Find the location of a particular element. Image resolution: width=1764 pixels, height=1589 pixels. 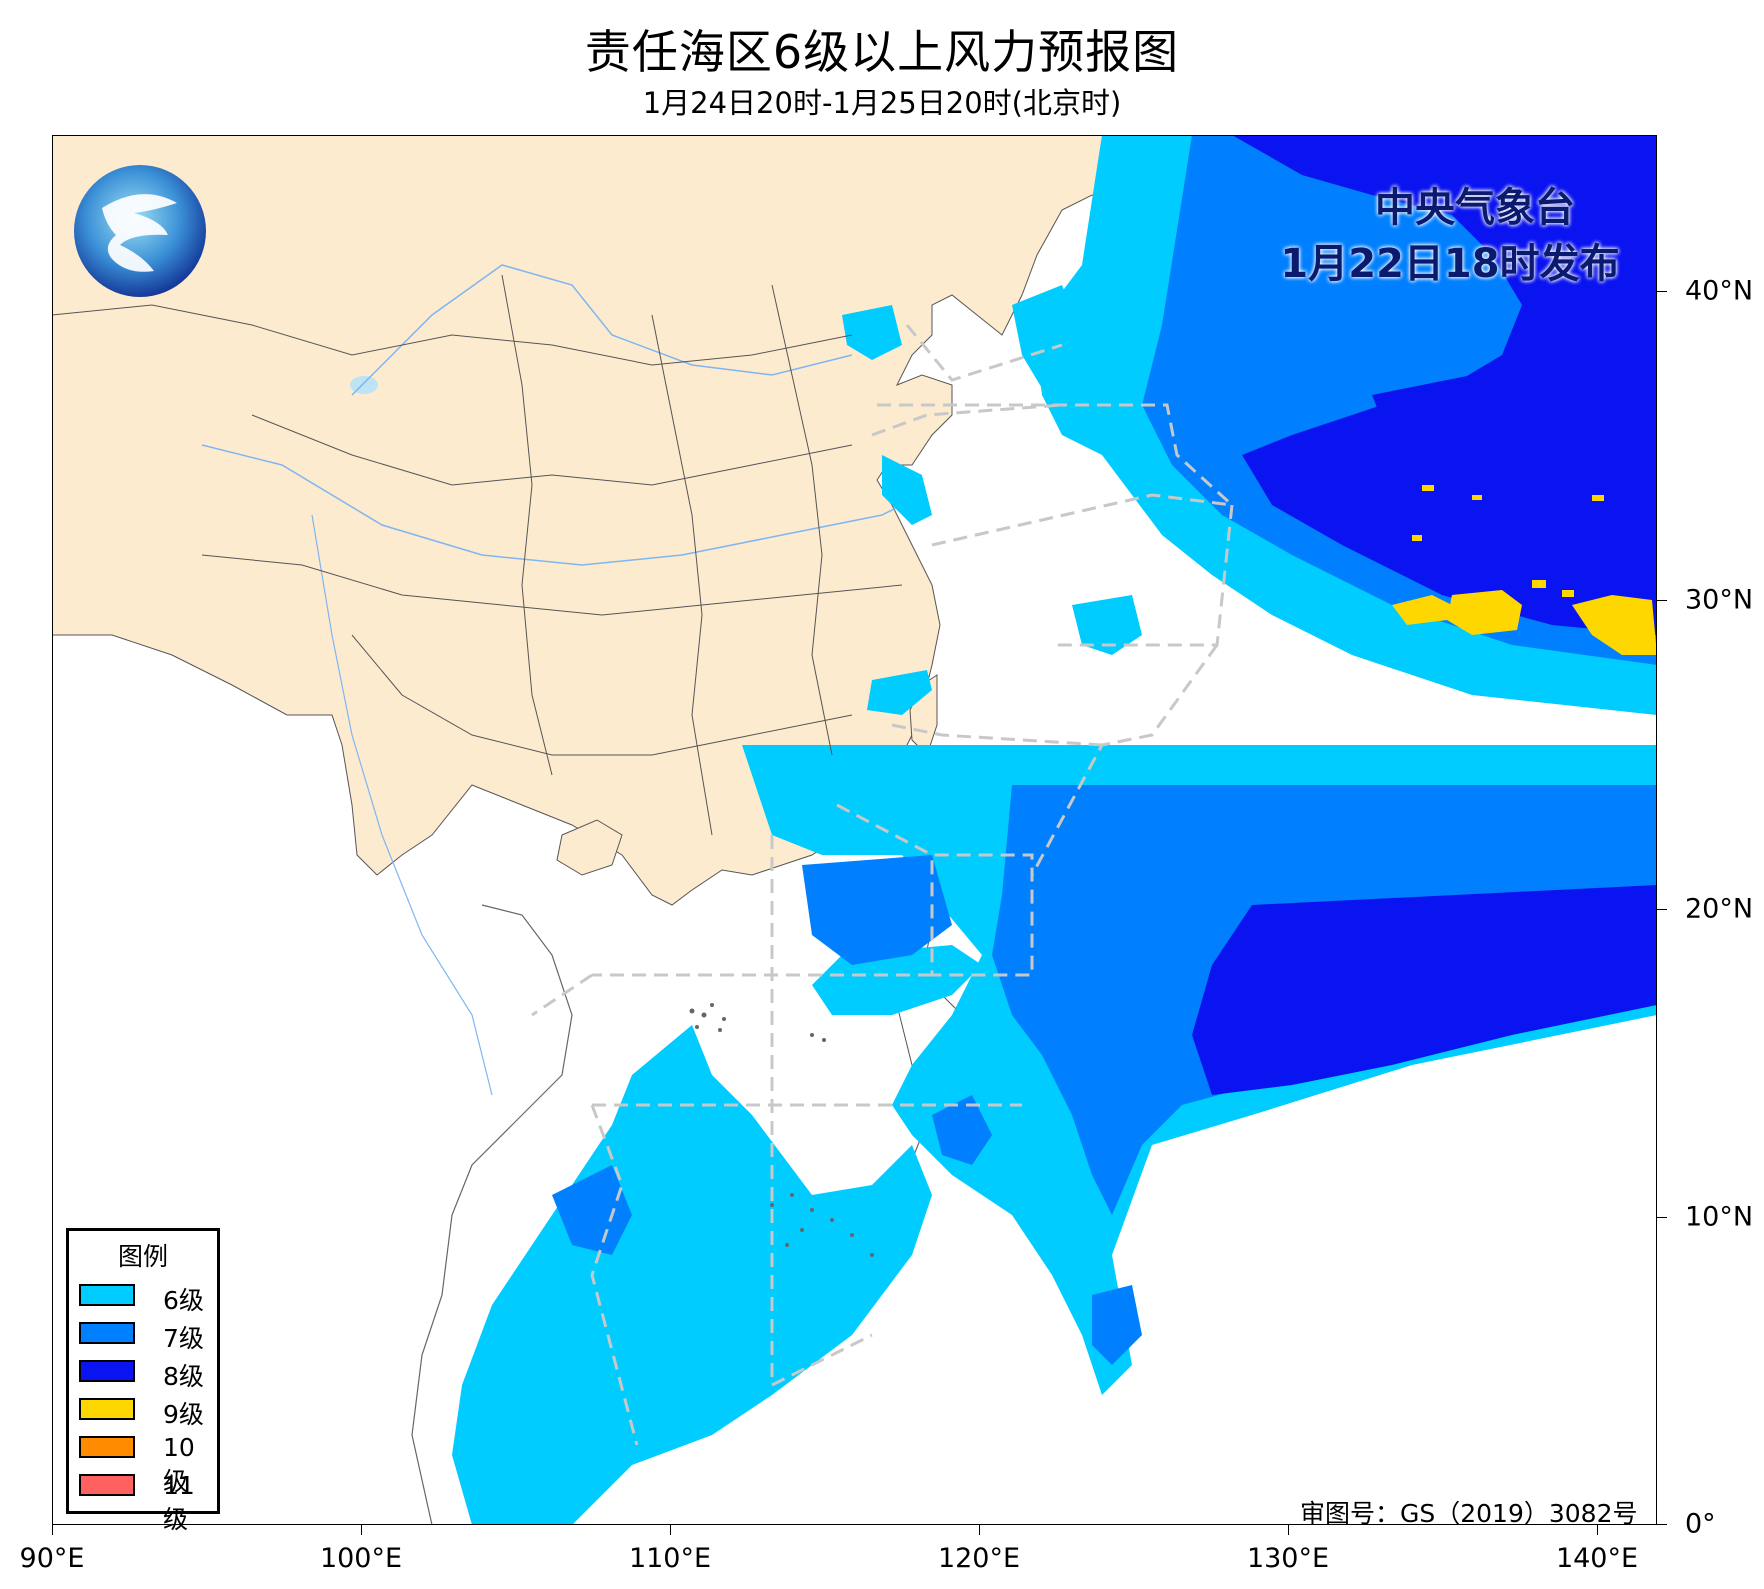

legend-label: 9级 is located at coordinates (183, 1414).